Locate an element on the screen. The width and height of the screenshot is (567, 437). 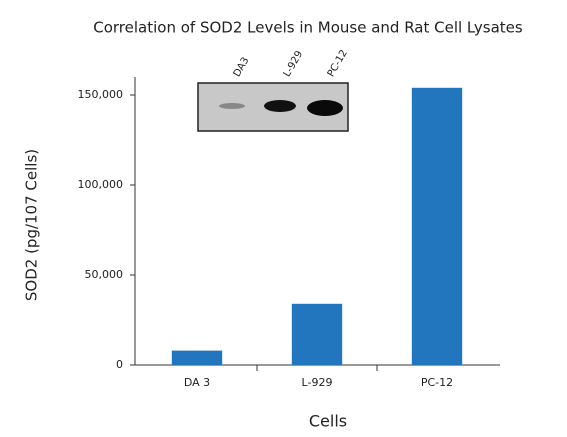
inset-label: PC-12 is located at coordinates (338, 63).